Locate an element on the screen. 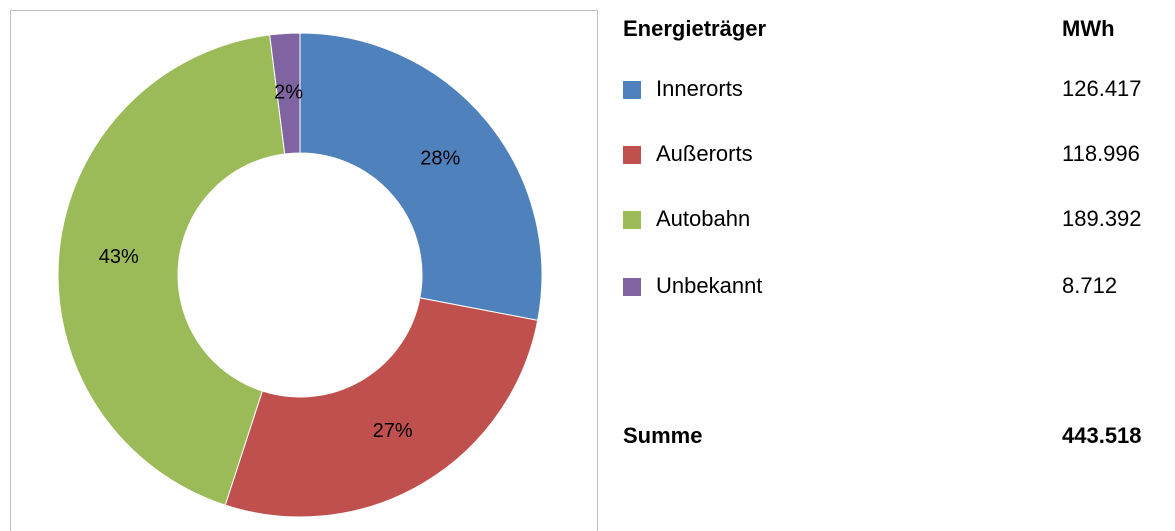 The image size is (1175, 531). row-value: 126.417 is located at coordinates (1102, 88).